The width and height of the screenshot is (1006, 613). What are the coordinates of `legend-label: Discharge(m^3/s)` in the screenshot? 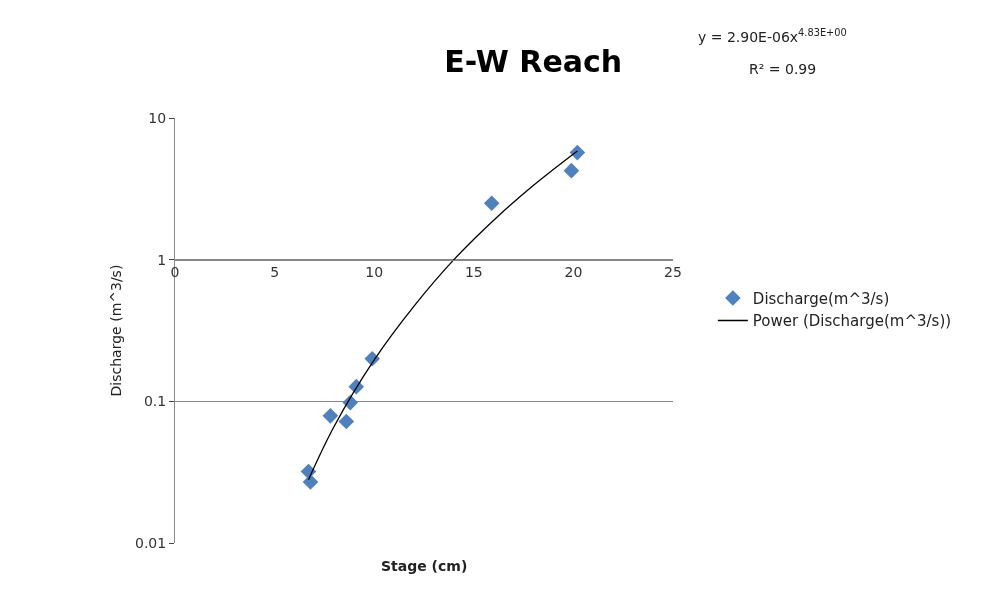 It's located at (821, 298).